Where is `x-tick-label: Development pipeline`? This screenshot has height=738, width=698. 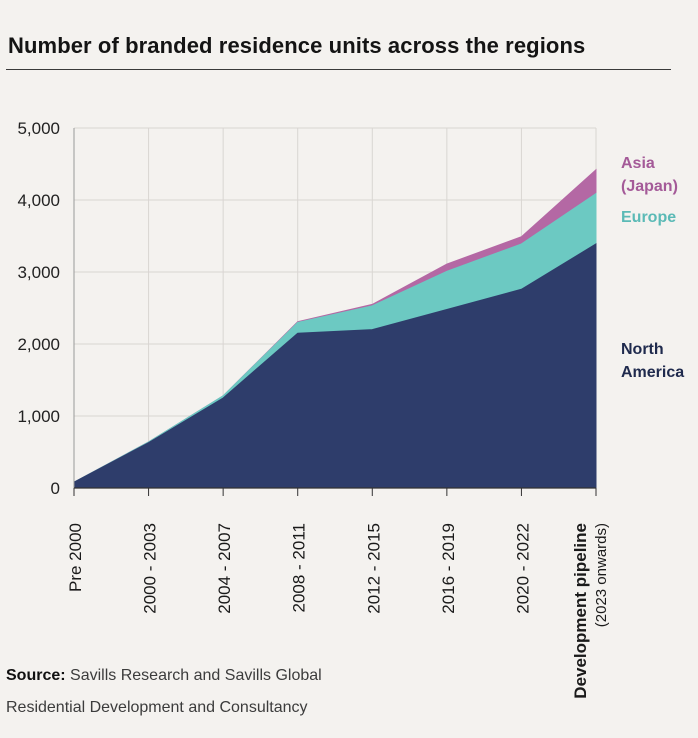 x-tick-label: Development pipeline is located at coordinates (580, 611).